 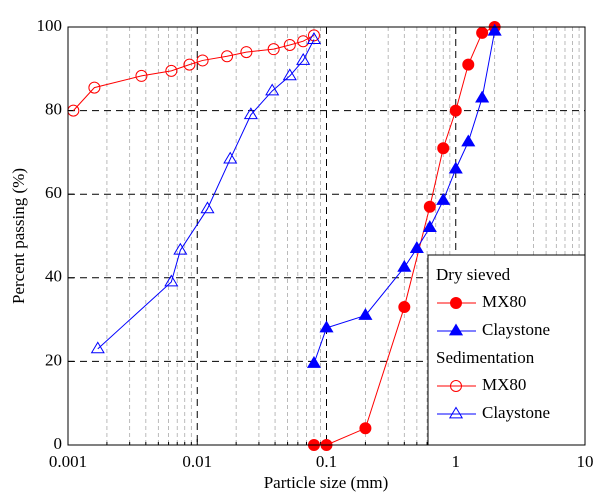 What do you see at coordinates (485, 357) in the screenshot?
I see `legend-group-title: Sedimentation` at bounding box center [485, 357].